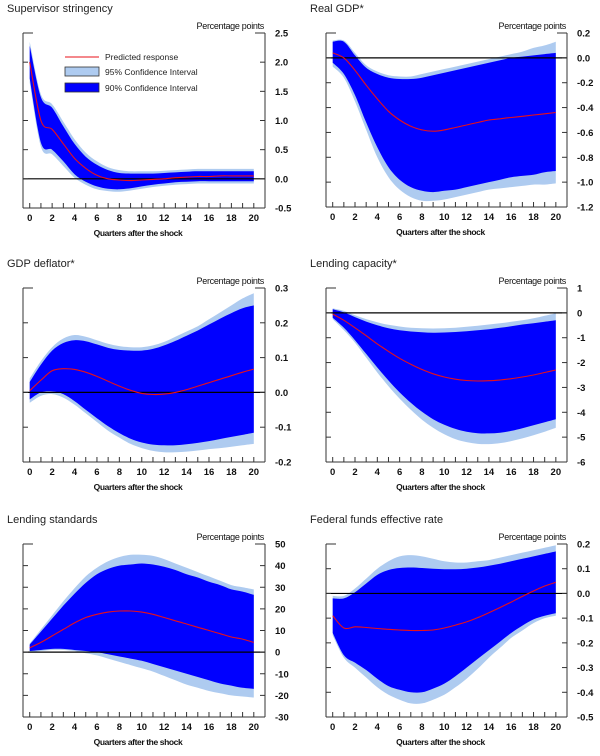 This screenshot has width=600, height=756. I want to click on chart-title: Lending capacity*, so click(354, 264).